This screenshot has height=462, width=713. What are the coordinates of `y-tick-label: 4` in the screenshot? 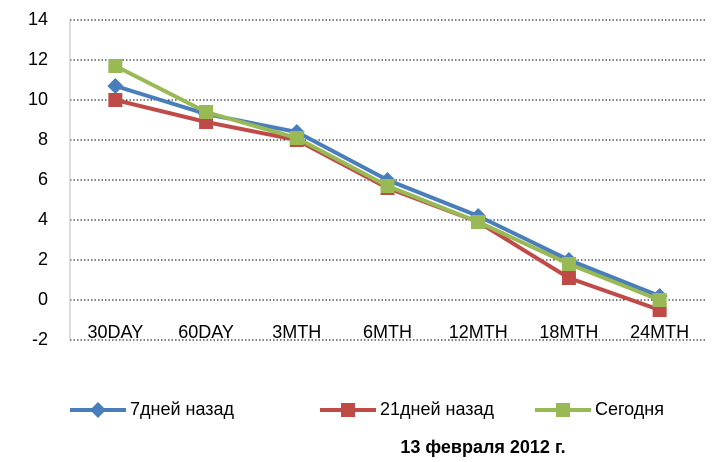 It's located at (43, 219).